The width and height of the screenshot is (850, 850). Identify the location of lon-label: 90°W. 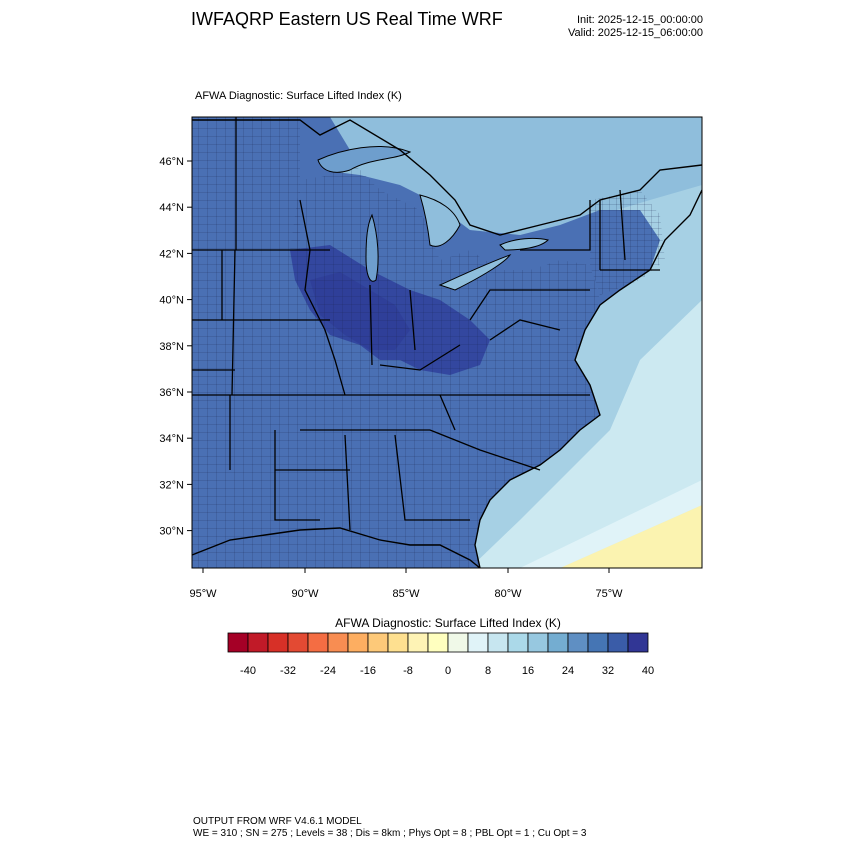
(305, 594).